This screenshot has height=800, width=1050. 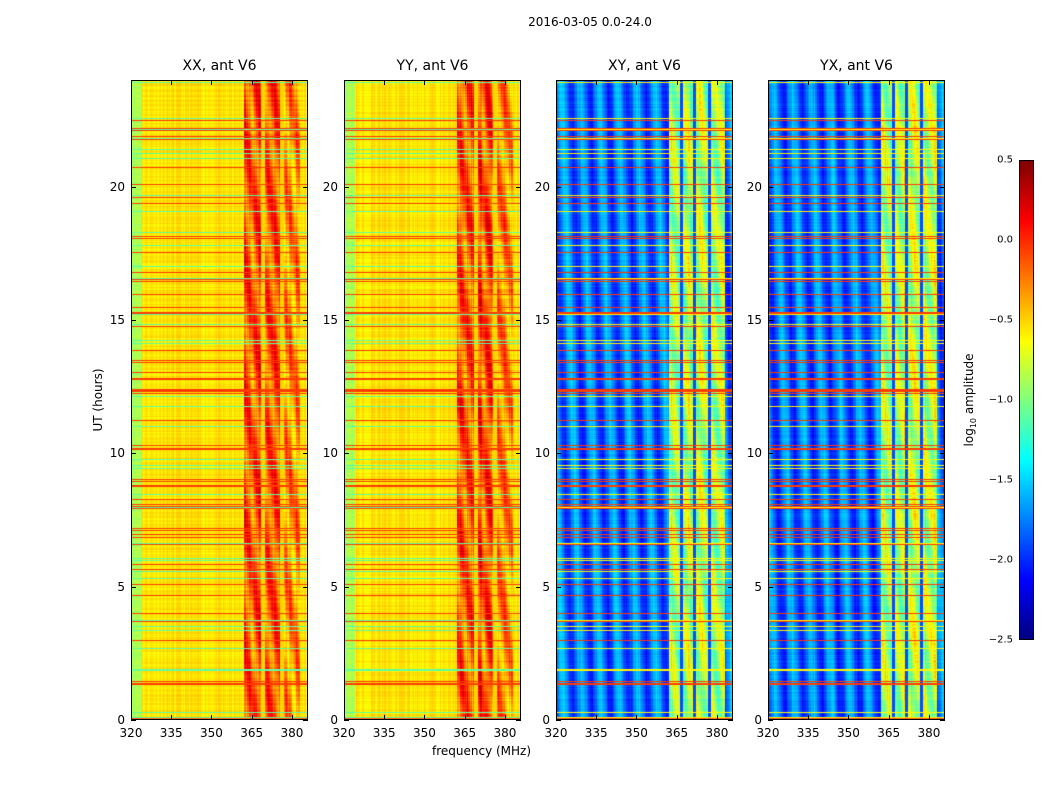 I want to click on colorbar-tick-label: −1.0, so click(x=1000, y=400).